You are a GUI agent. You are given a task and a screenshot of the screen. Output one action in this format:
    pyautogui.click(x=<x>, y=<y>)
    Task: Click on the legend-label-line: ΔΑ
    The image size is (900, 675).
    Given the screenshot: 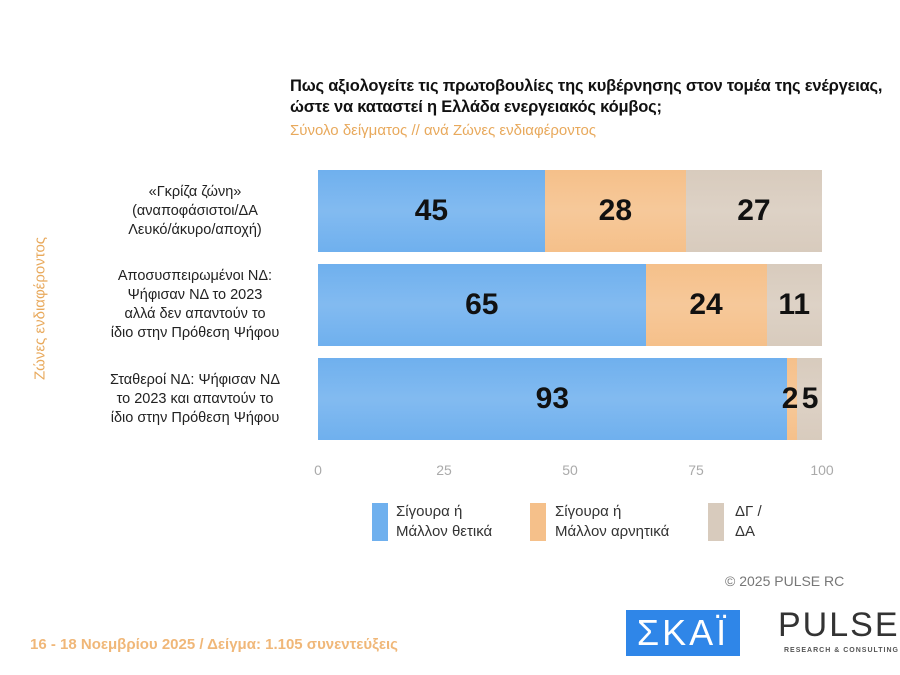 What is the action you would take?
    pyautogui.click(x=745, y=531)
    